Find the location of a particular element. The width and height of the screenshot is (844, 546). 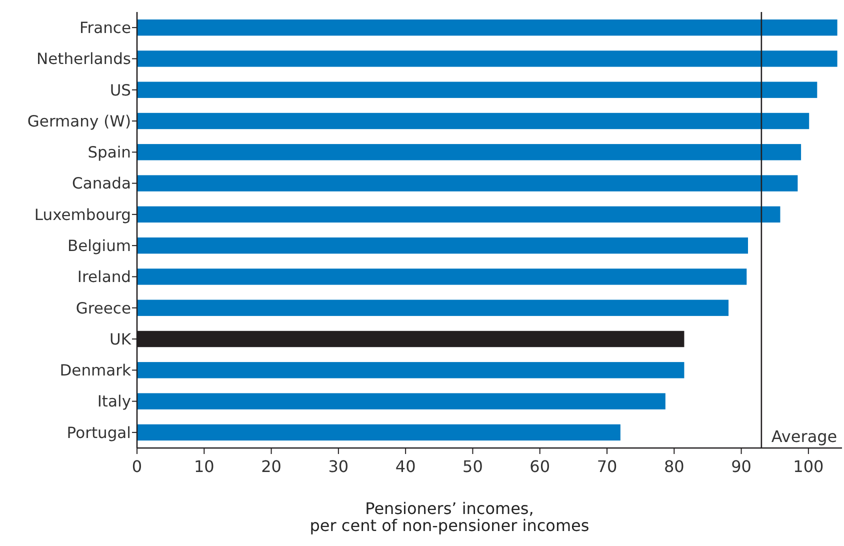

y-tick-label: Netherlands is located at coordinates (83, 59).